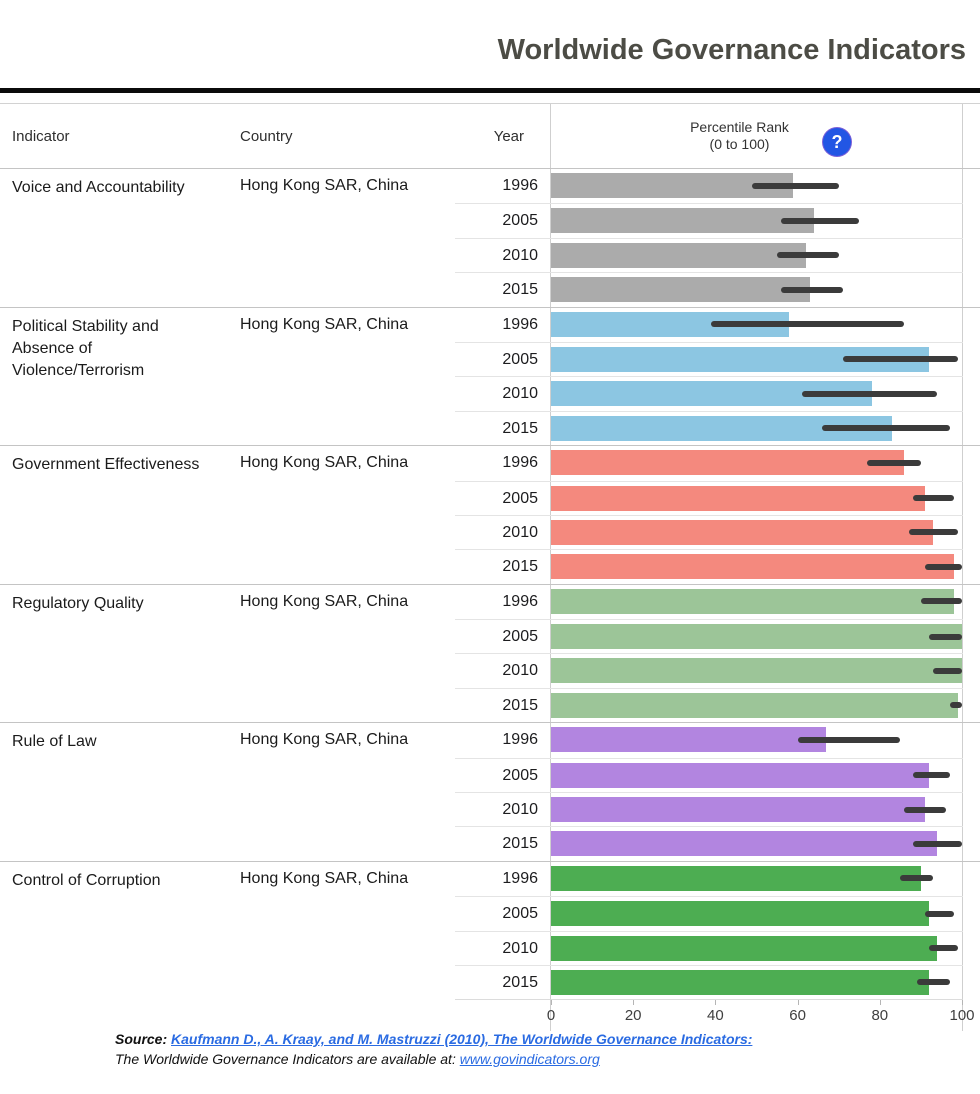 Image resolution: width=980 pixels, height=1094 pixels. What do you see at coordinates (739, 144) in the screenshot?
I see `axis-title-line2: (0 to 100)` at bounding box center [739, 144].